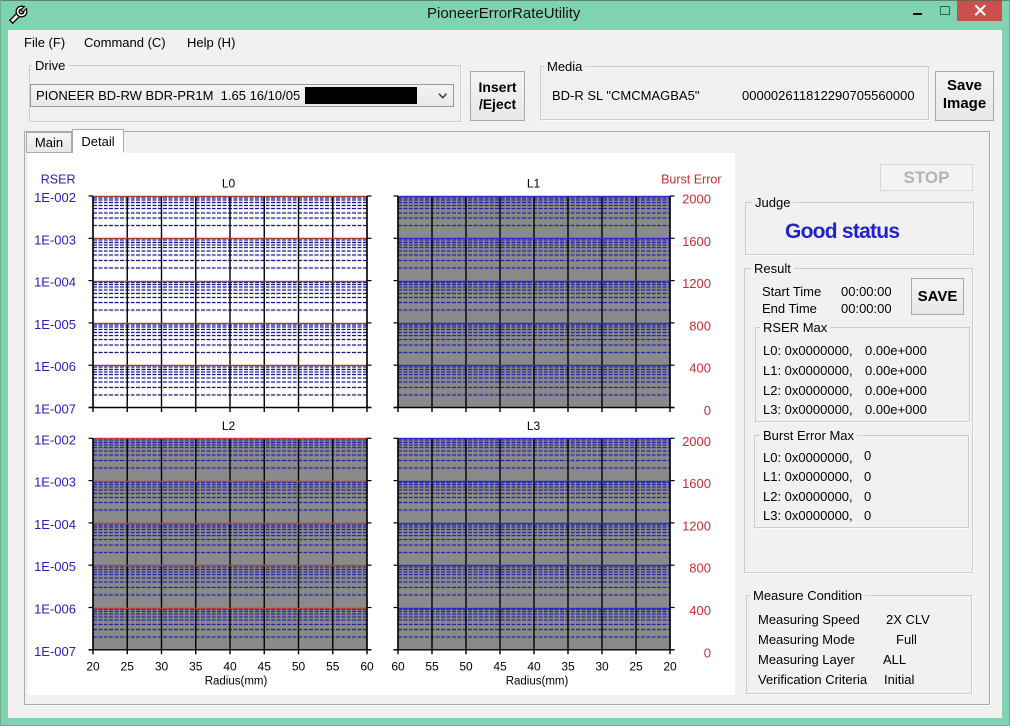  Describe the element at coordinates (534, 426) in the screenshot. I see `svg-text: L3` at that location.